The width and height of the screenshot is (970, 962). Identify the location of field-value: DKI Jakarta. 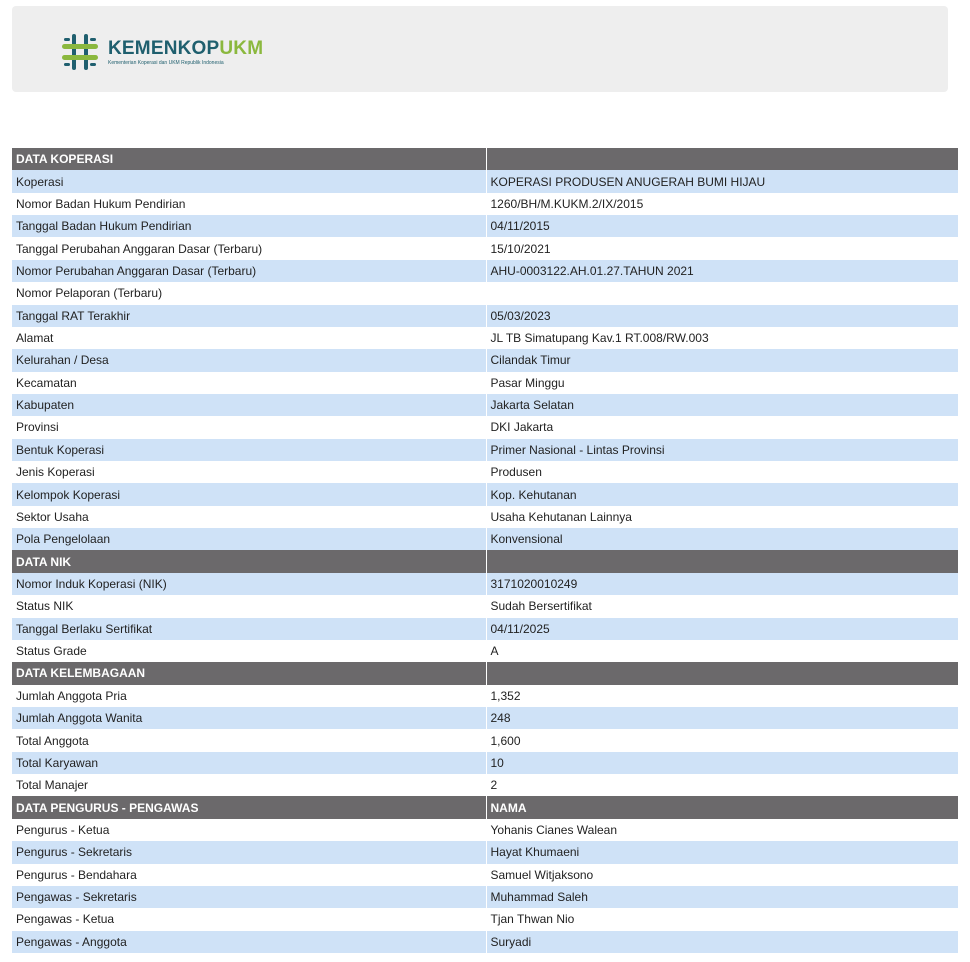
(722, 427).